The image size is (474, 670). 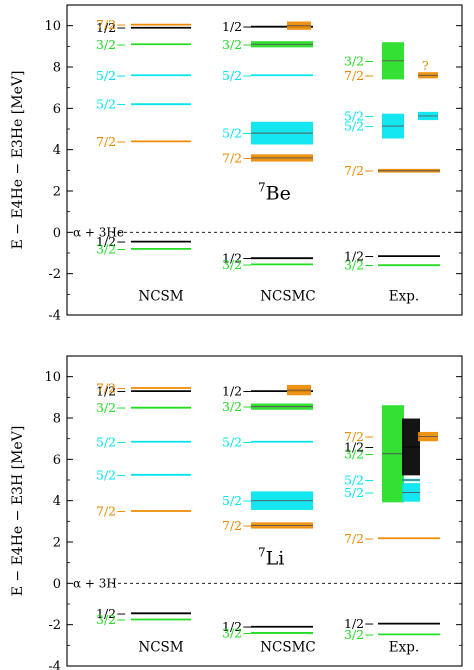 I want to click on threshold-label: α + 3He, so click(x=98, y=232).